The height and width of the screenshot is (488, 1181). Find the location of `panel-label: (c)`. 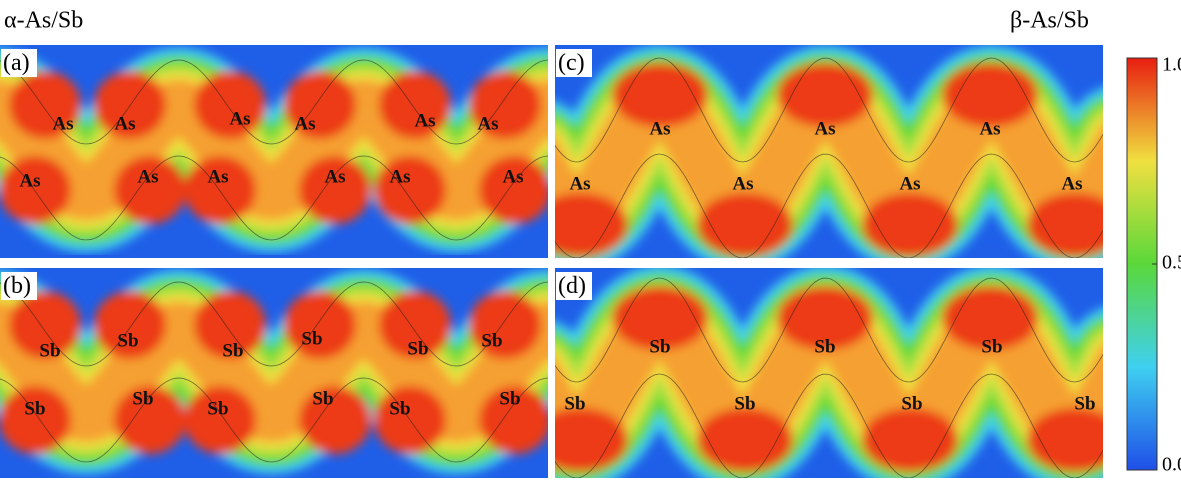

panel-label: (c) is located at coordinates (571, 63).